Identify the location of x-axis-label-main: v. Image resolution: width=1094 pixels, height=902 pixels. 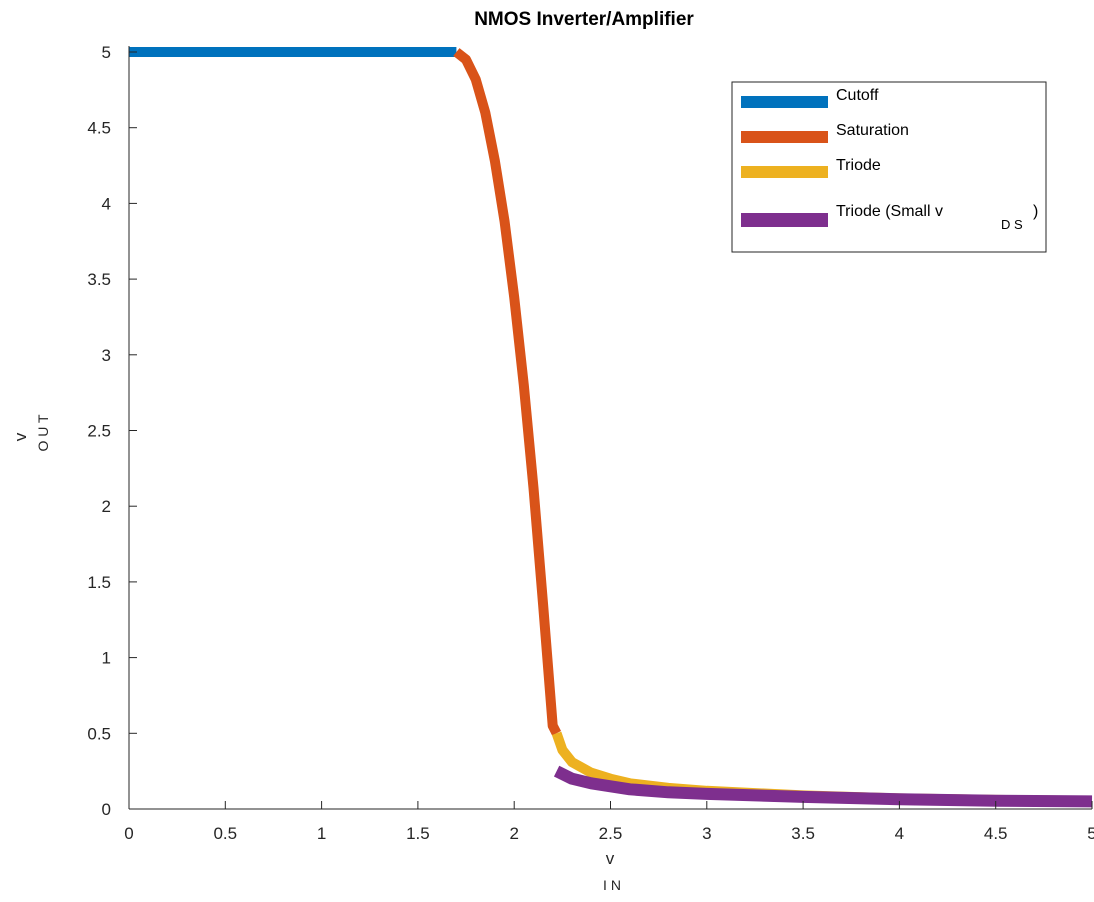
(610, 858).